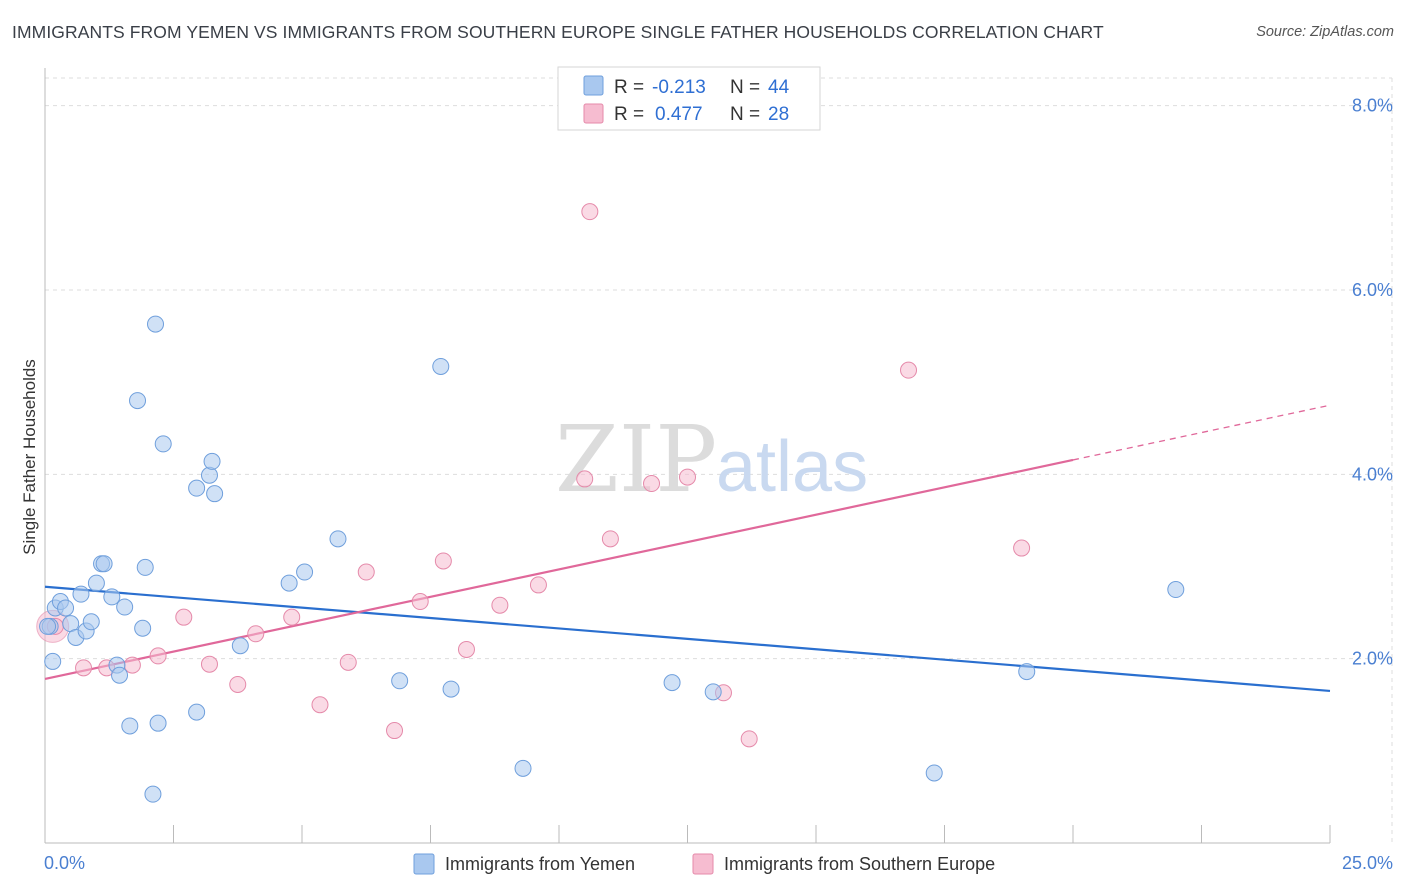 Image resolution: width=1406 pixels, height=892 pixels. I want to click on legend-r-seu: 0.477, so click(679, 114).